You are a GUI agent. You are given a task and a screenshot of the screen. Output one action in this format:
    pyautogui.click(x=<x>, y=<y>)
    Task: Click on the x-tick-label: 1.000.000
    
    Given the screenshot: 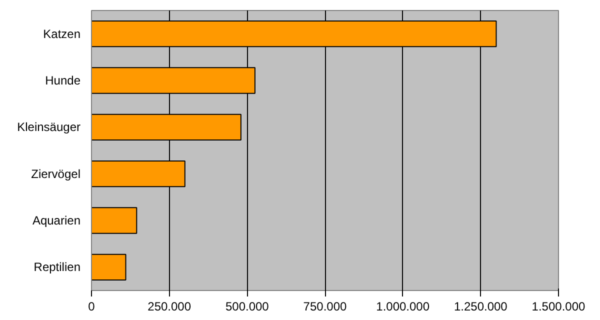 What is the action you would take?
    pyautogui.click(x=403, y=307)
    